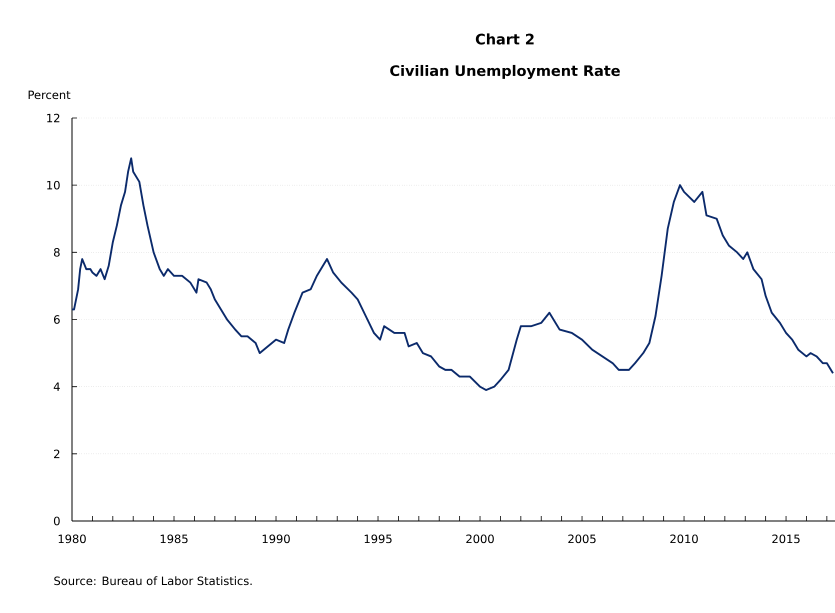  I want to click on x-tick-label: 2010, so click(684, 539).